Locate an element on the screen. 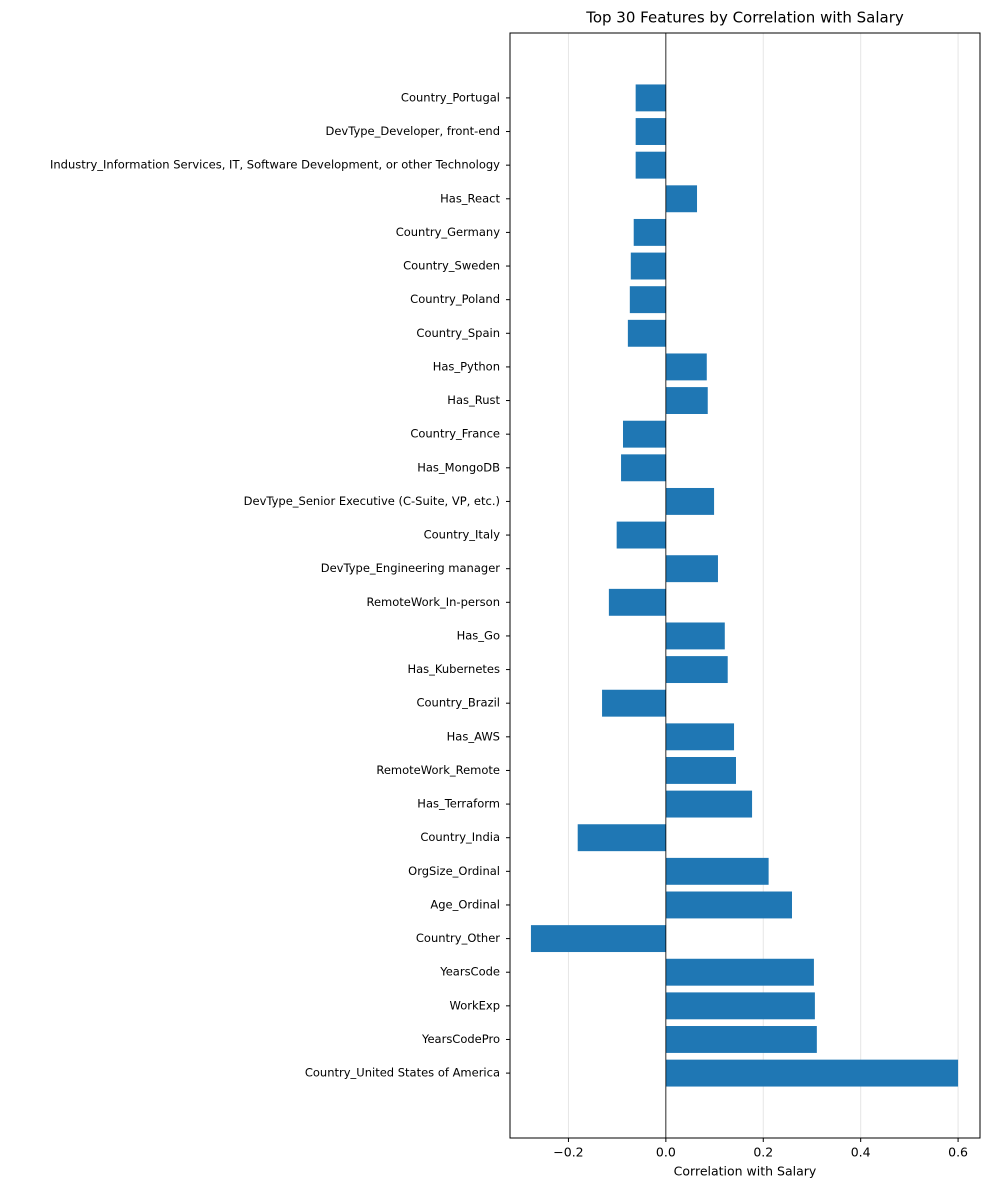  y-tick-label: Country_Other is located at coordinates (458, 938).